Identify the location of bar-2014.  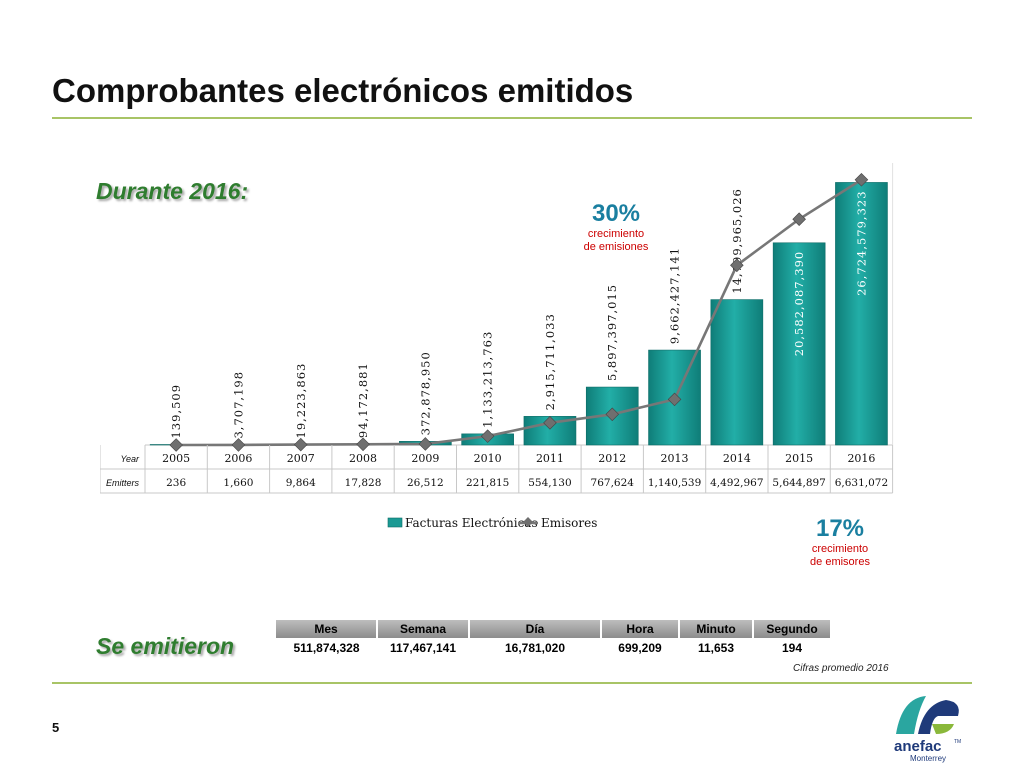
(737, 372).